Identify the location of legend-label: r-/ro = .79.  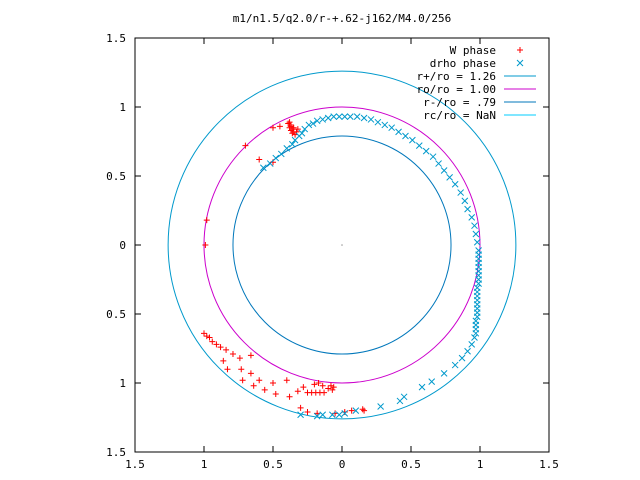
(459, 102).